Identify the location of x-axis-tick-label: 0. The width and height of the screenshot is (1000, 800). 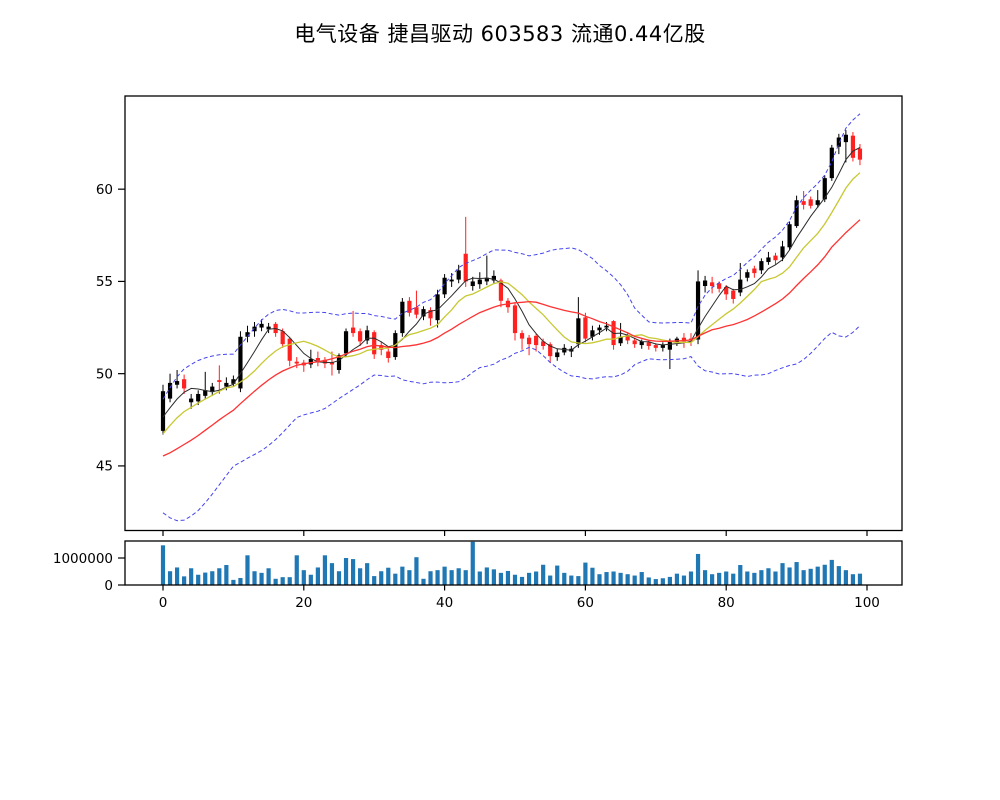
(163, 603).